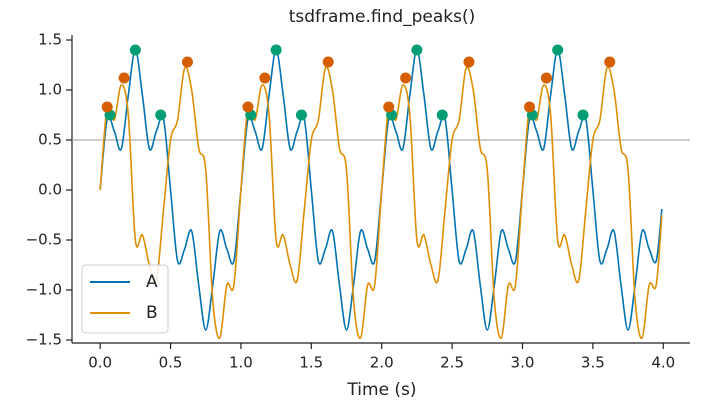 The height and width of the screenshot is (414, 702). Describe the element at coordinates (663, 363) in the screenshot. I see `x-tick-label: 4.0` at that location.